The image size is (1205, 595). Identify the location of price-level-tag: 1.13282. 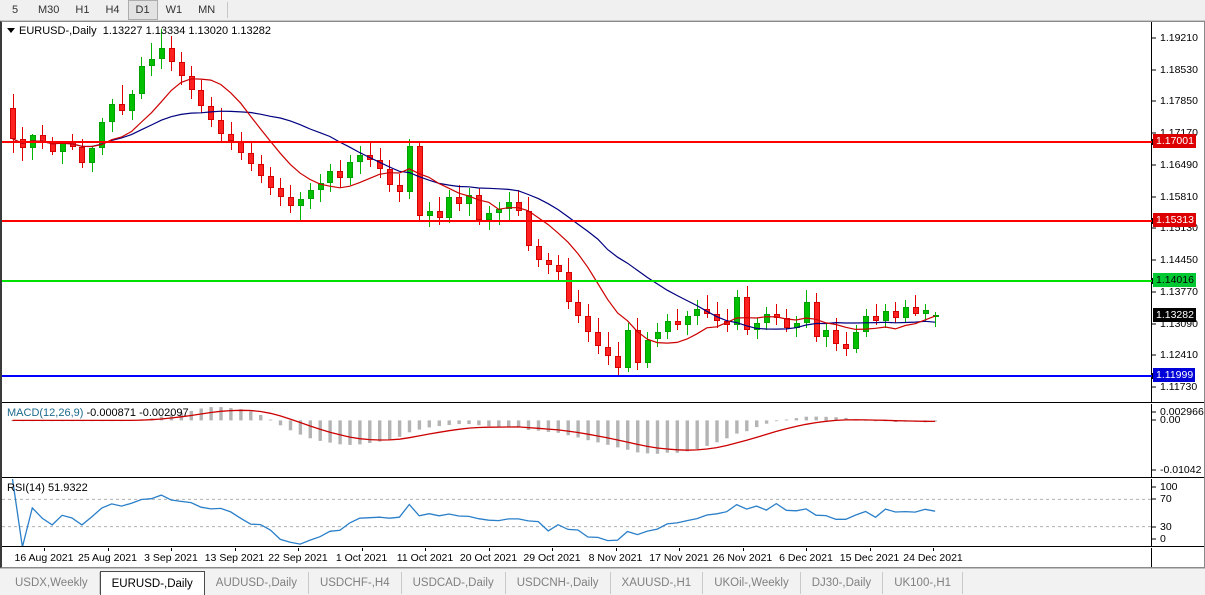
(1174, 314).